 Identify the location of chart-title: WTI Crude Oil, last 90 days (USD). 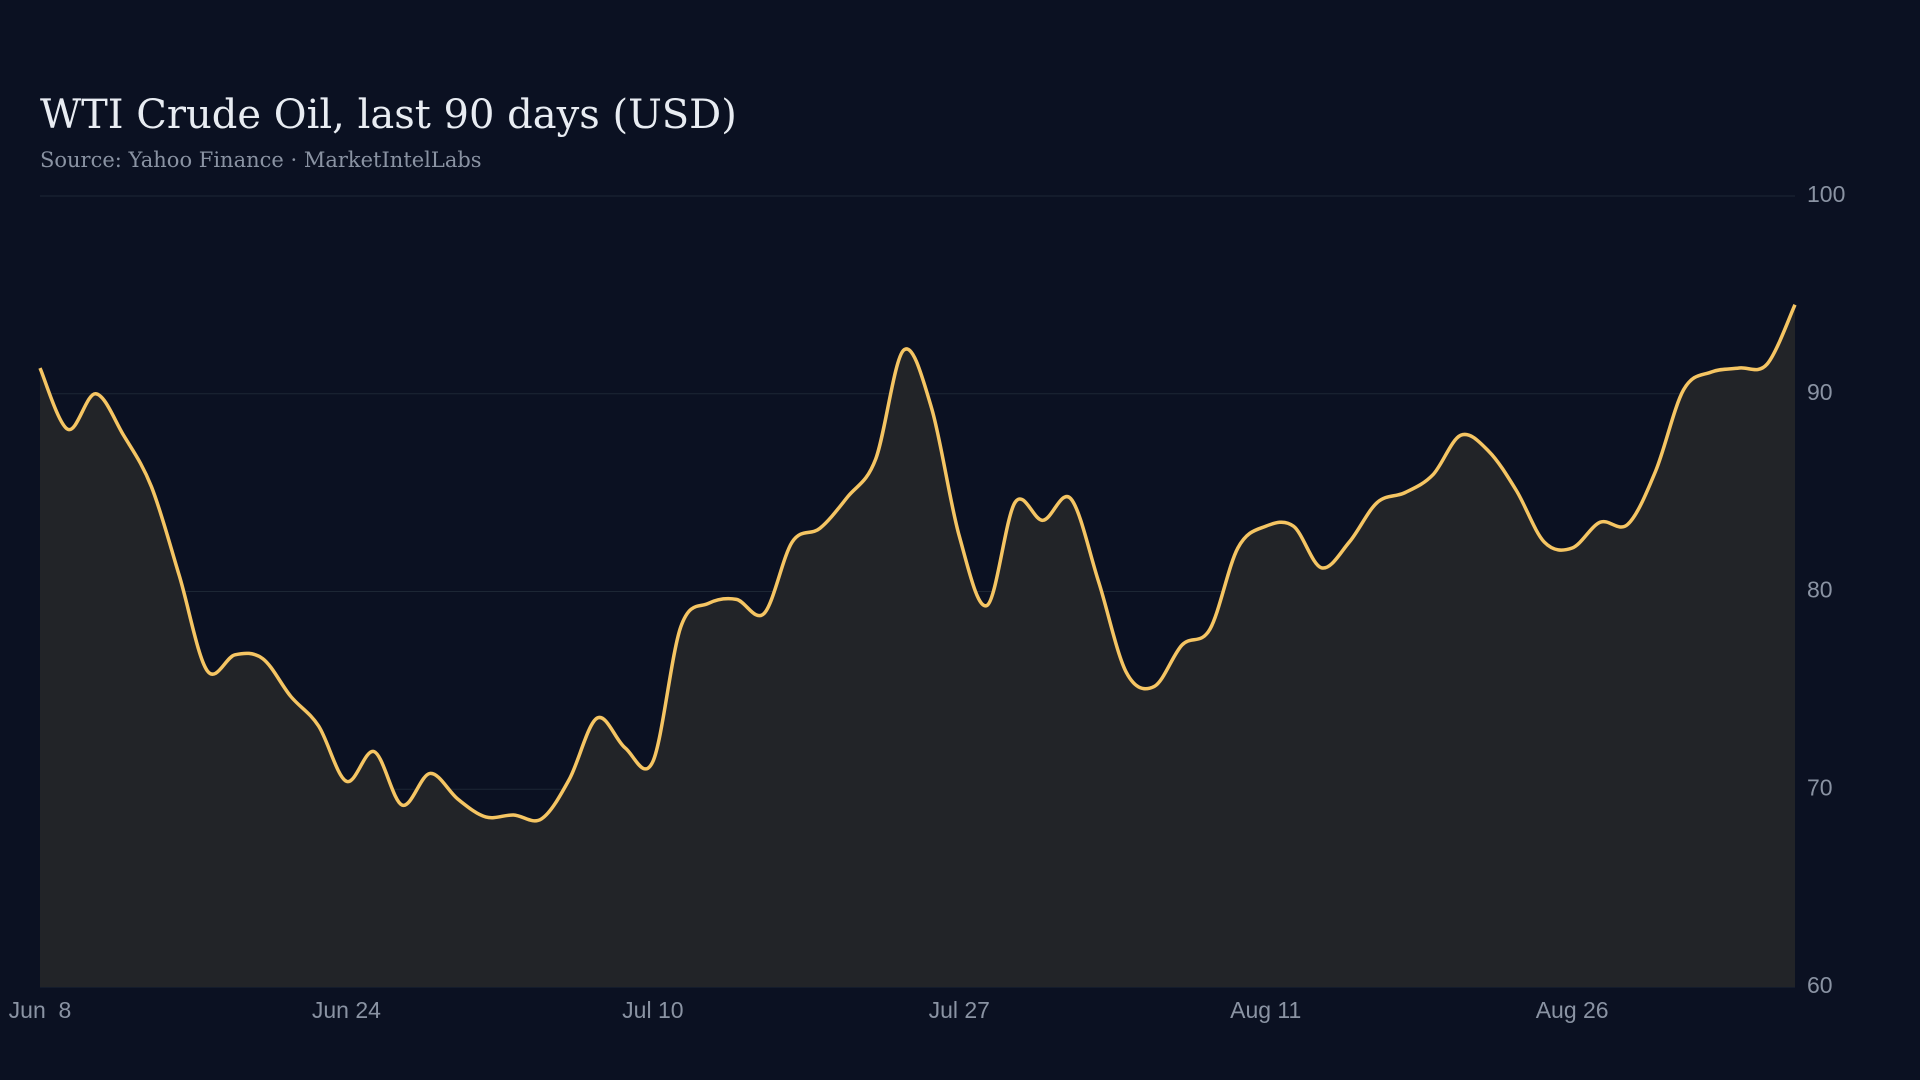
(388, 115).